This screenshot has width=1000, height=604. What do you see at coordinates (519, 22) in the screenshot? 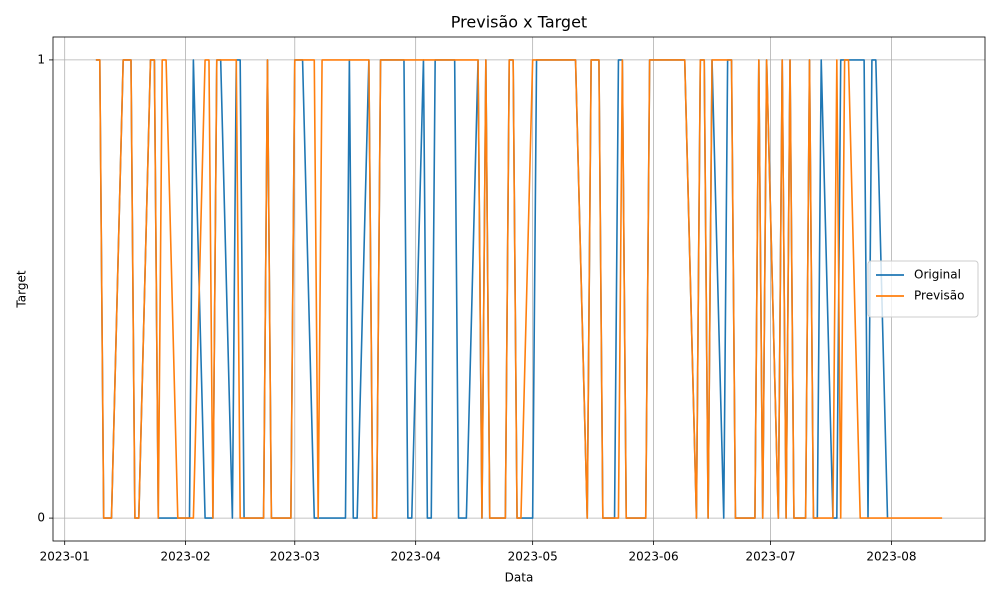
I see `chart-title: Previsão x Target` at bounding box center [519, 22].